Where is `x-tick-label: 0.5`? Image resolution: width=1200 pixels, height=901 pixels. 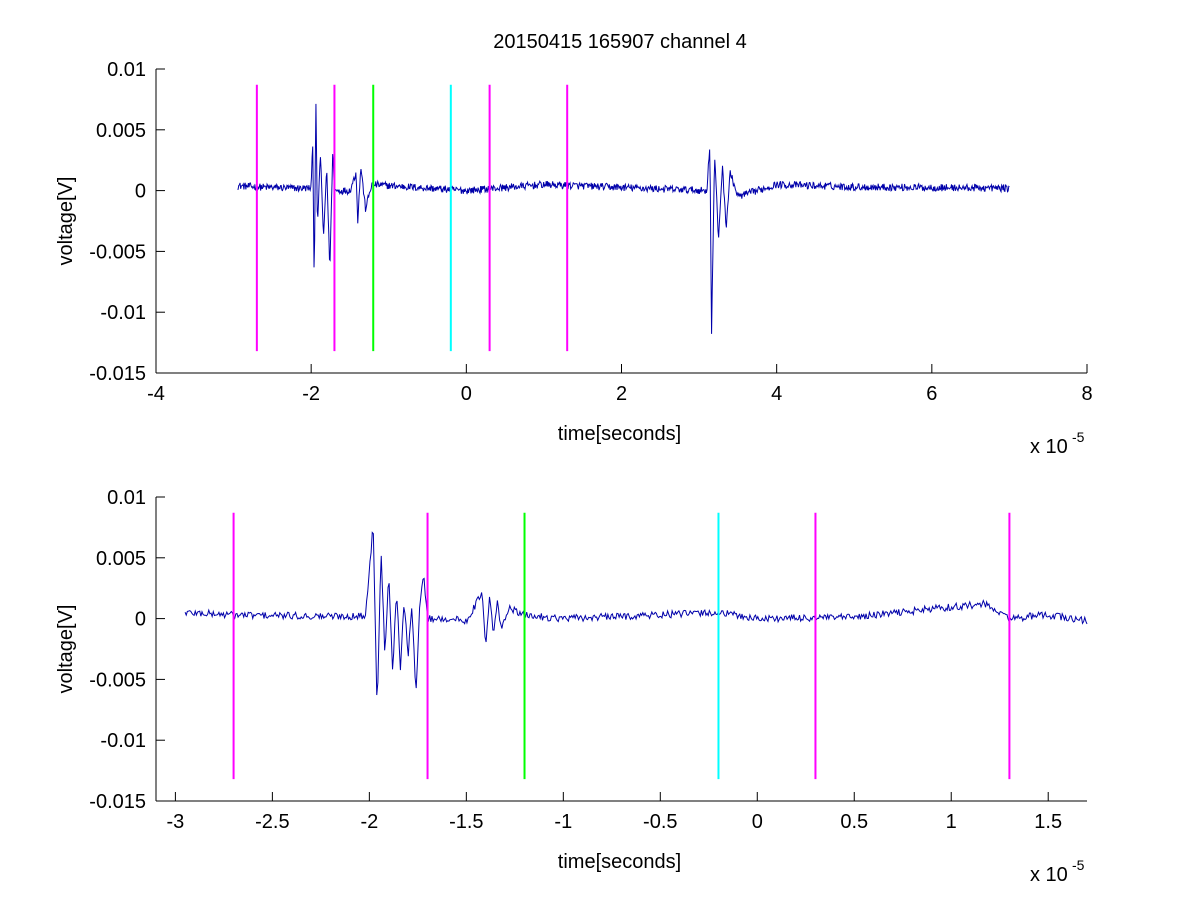
x-tick-label: 0.5 is located at coordinates (854, 822).